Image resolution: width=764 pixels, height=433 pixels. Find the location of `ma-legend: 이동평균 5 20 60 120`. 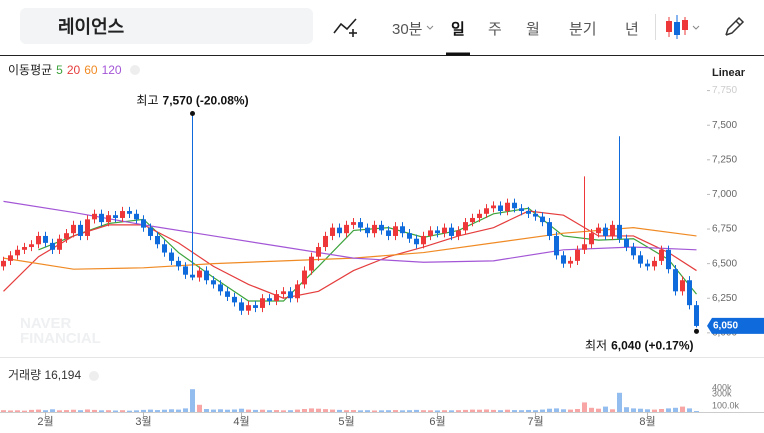

ma-legend: 이동평균 5 20 60 120 is located at coordinates (74, 69).